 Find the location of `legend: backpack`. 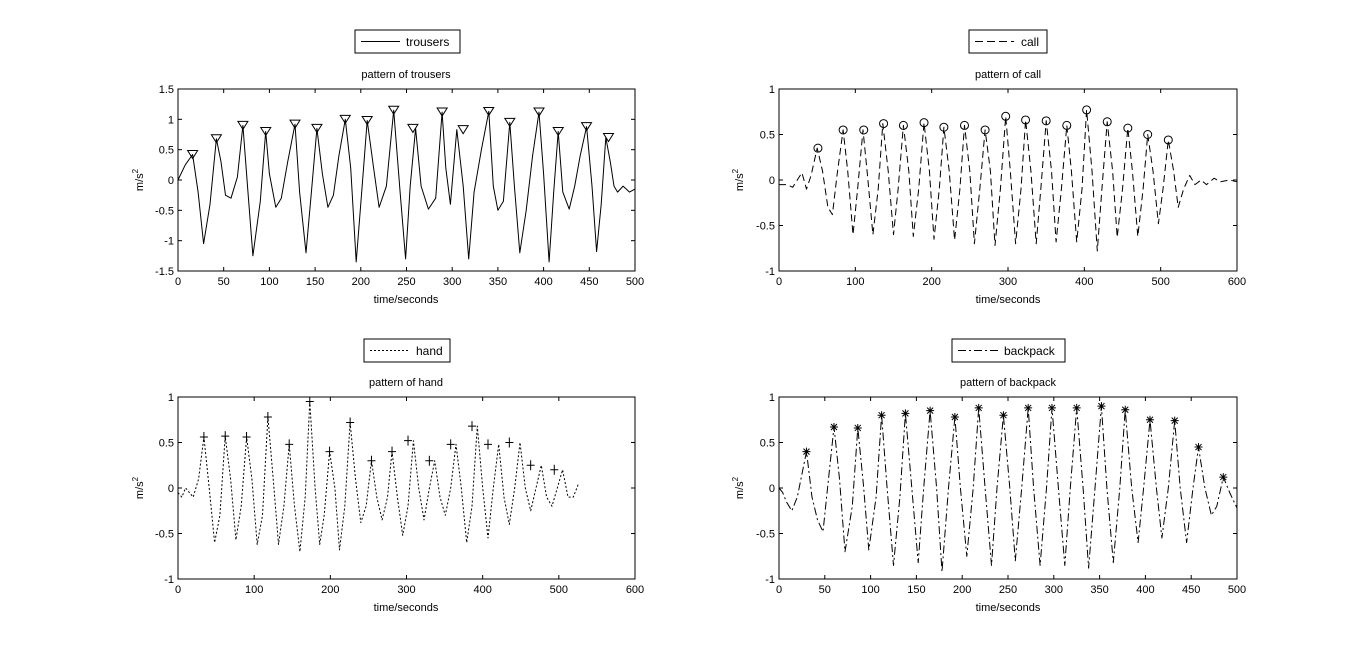

legend: backpack is located at coordinates (1008, 350).